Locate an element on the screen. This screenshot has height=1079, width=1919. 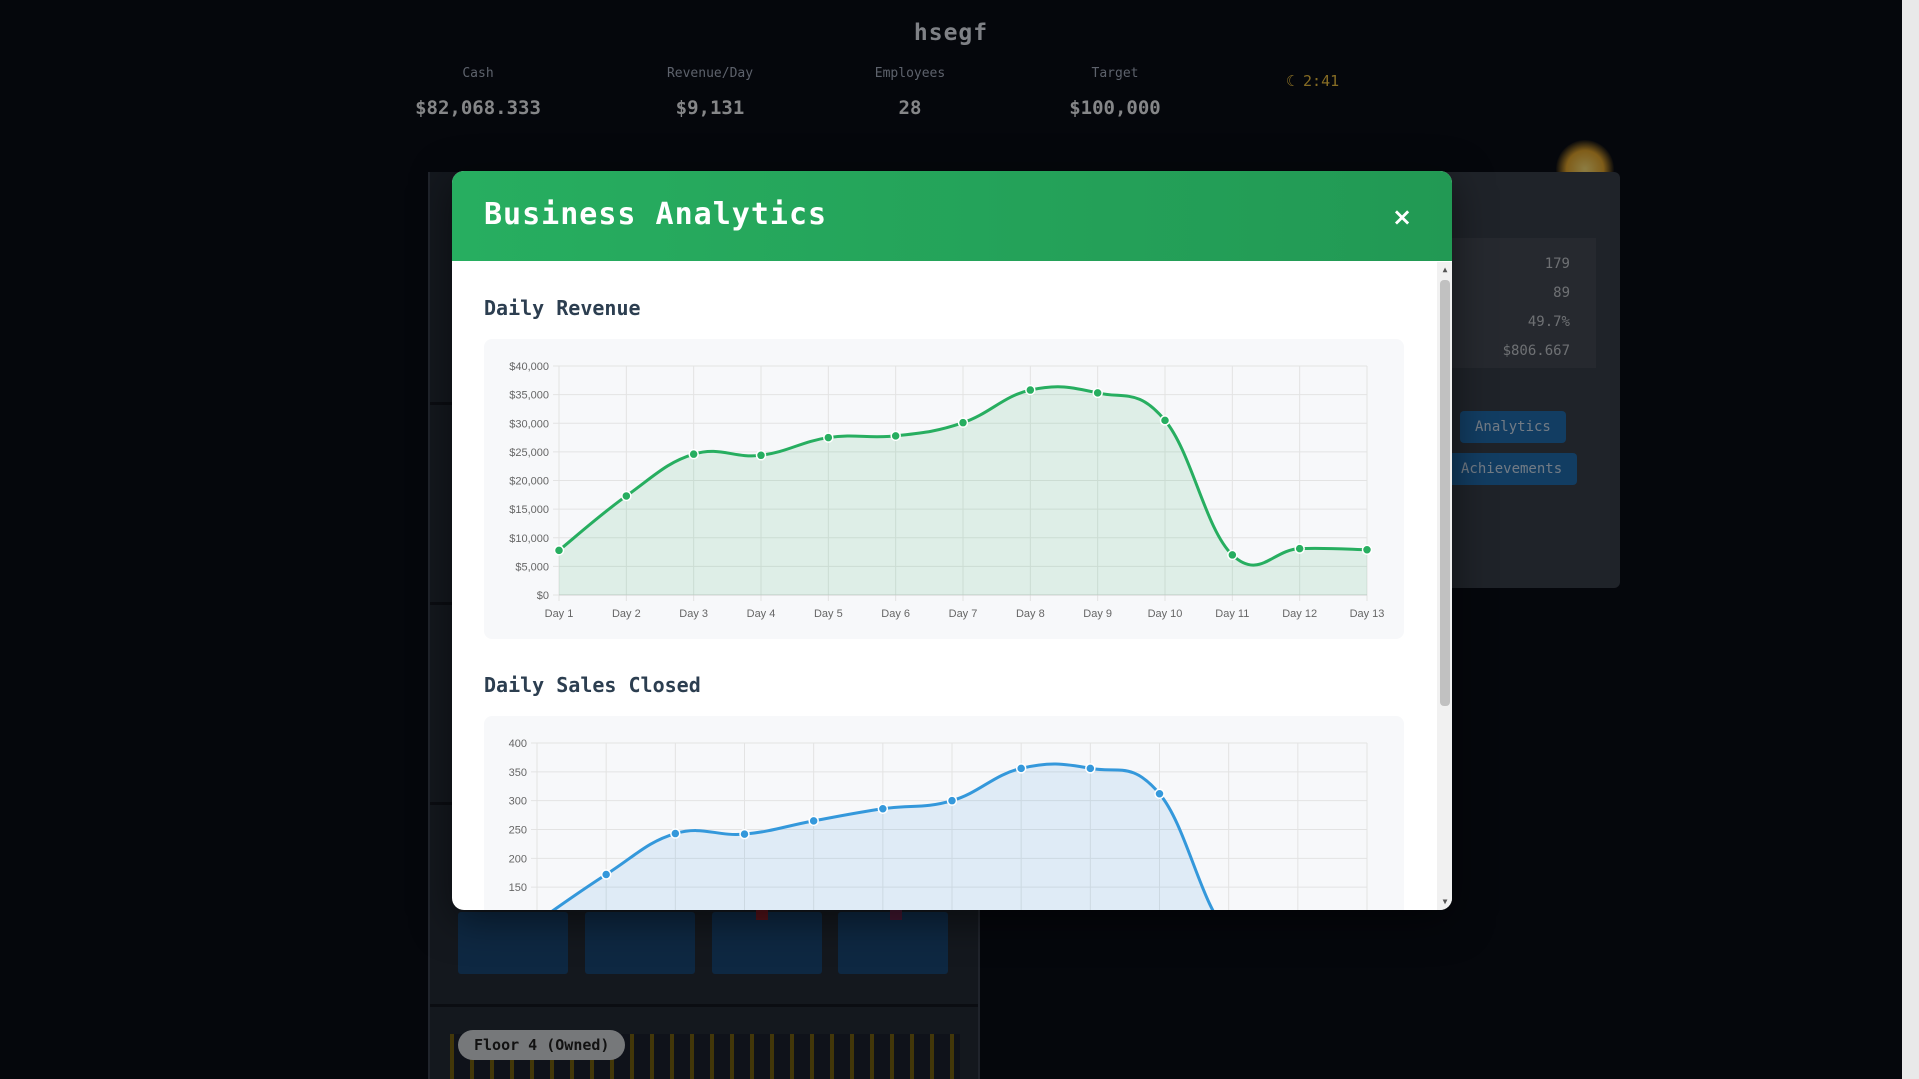
x-tick-label: Day 10 is located at coordinates (1165, 614).